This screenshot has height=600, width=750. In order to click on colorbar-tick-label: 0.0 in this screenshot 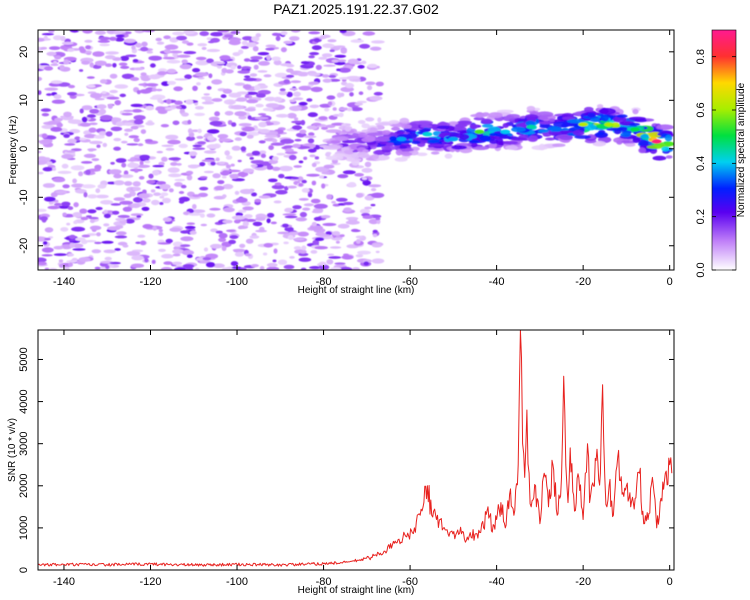, I will do `click(701, 269)`.